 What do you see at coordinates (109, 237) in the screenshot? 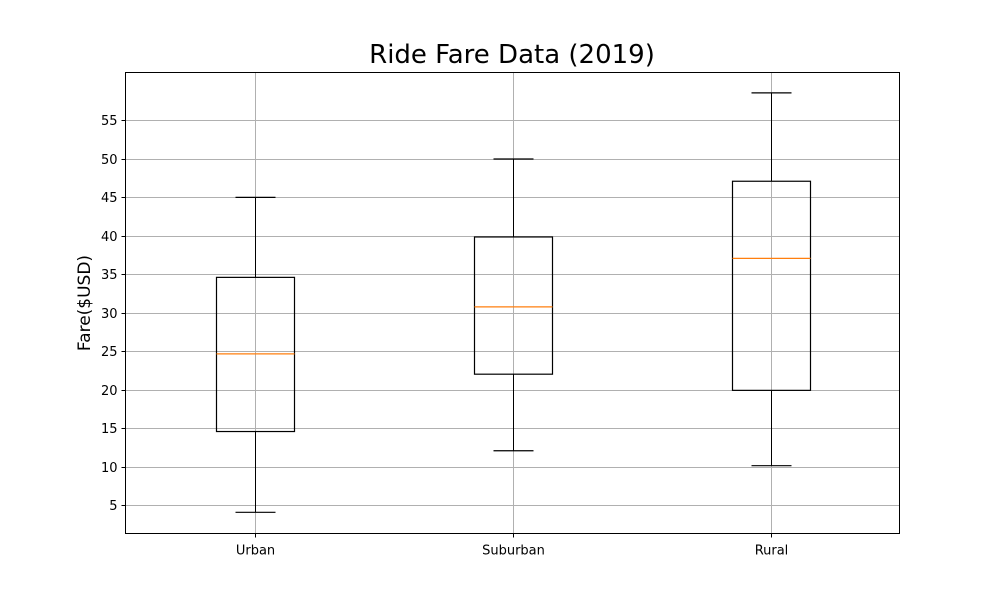
I see `y-tick-label: 40` at bounding box center [109, 237].